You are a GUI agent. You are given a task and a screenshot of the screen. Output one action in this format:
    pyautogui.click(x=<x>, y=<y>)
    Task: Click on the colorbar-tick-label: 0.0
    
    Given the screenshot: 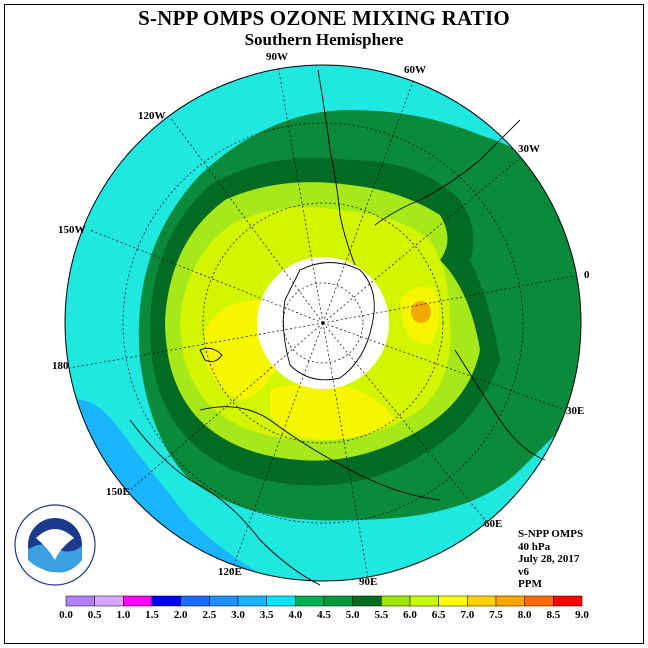 What is the action you would take?
    pyautogui.click(x=66, y=615)
    